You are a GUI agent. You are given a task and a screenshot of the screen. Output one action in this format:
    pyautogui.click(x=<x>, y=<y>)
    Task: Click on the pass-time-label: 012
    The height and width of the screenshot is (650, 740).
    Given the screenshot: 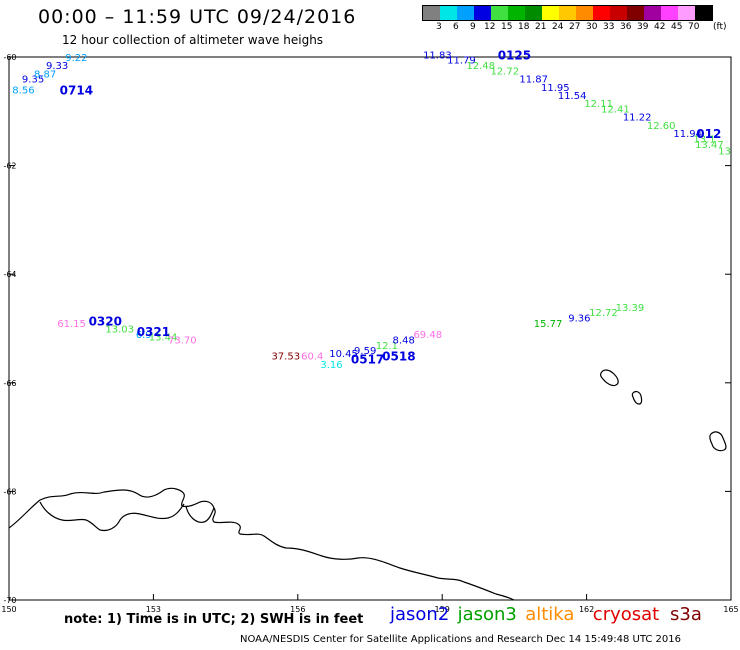 What is the action you would take?
    pyautogui.click(x=708, y=134)
    